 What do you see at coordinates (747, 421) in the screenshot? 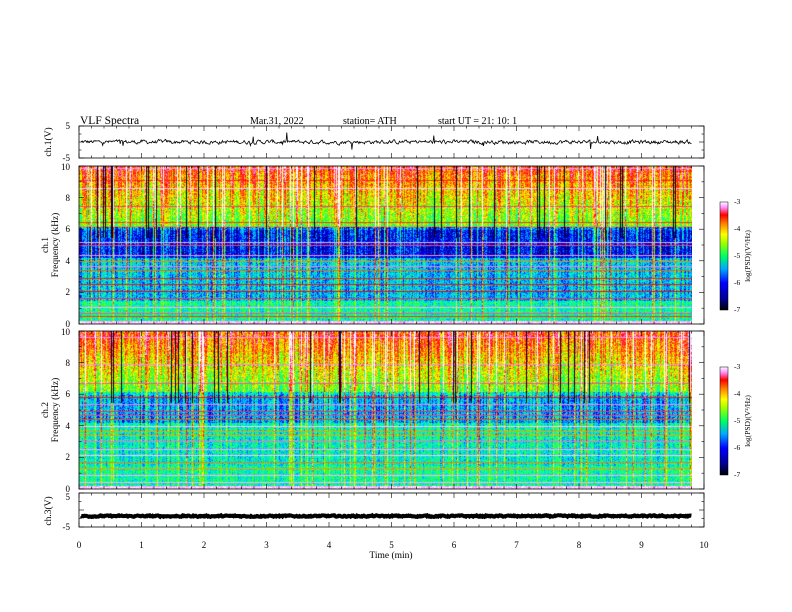
I see `ch2-colorbar-label: log(PSD)(V²/Hz)` at bounding box center [747, 421].